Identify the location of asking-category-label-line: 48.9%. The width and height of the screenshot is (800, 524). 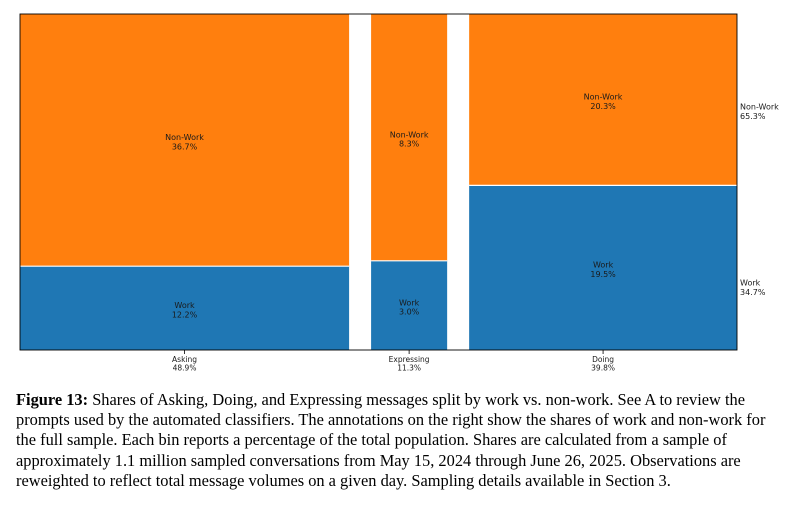
(185, 368).